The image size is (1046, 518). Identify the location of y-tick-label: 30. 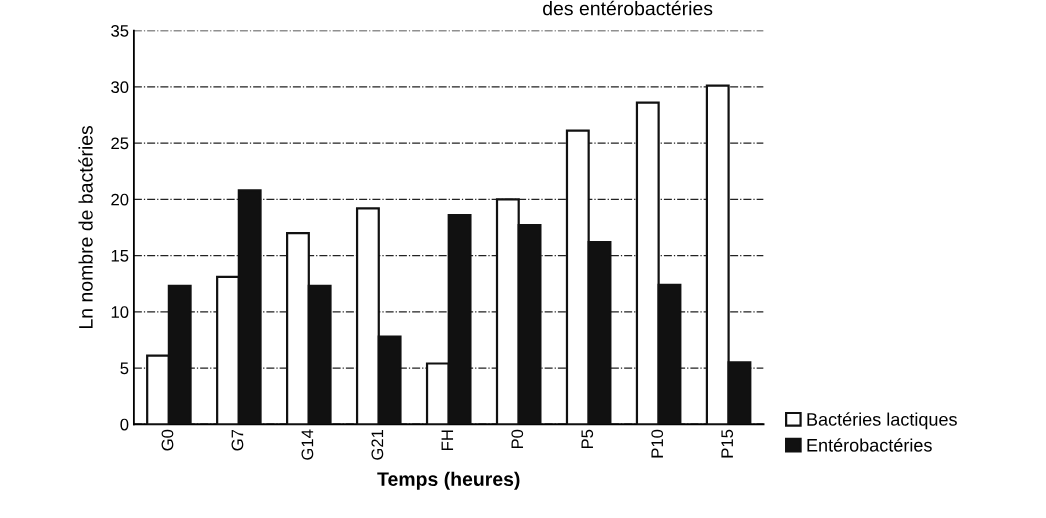
(120, 87).